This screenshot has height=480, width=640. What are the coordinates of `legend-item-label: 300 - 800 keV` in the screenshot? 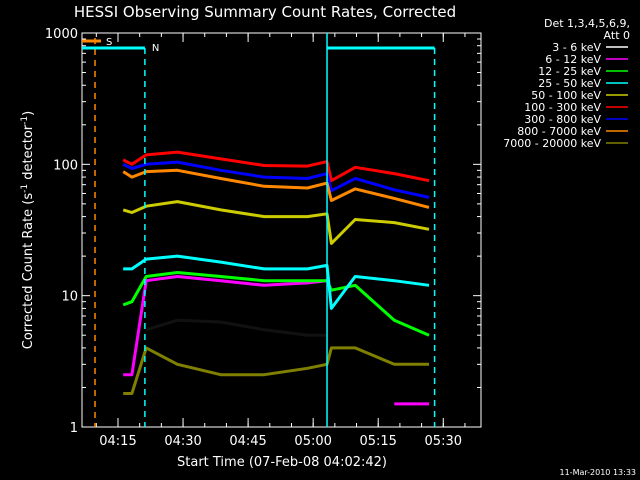 It's located at (562, 119).